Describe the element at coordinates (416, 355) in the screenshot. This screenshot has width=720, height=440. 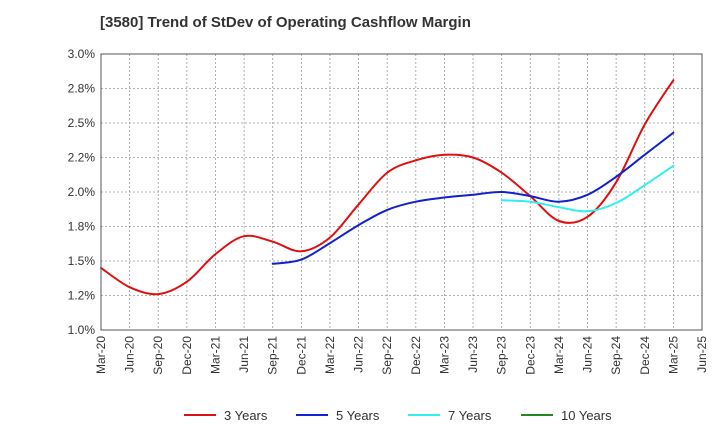
I see `x-tick-label: Dec-22` at that location.